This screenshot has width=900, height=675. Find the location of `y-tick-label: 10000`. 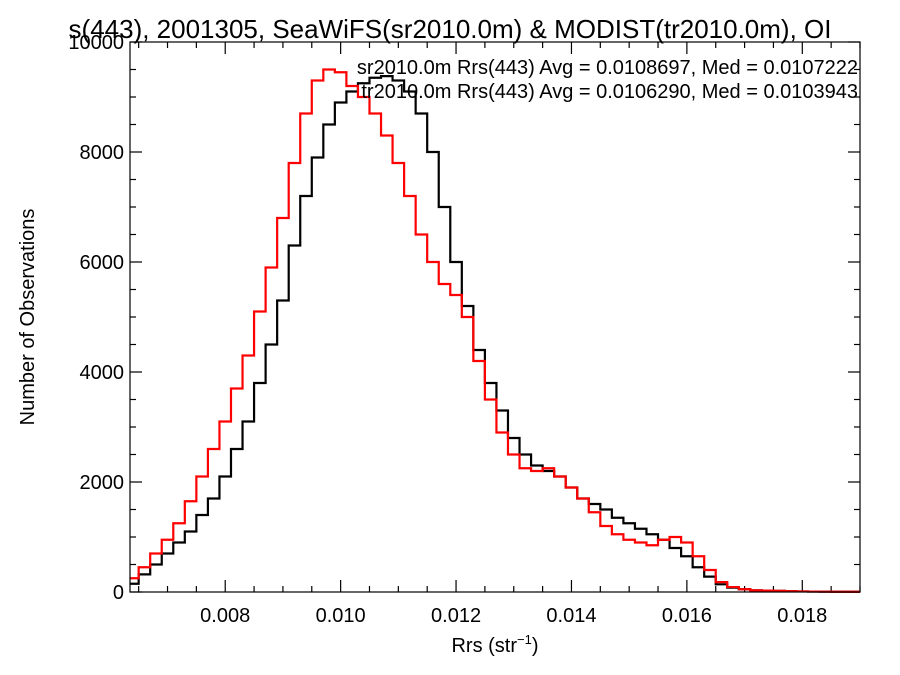

y-tick-label: 10000 is located at coordinates (96, 43).